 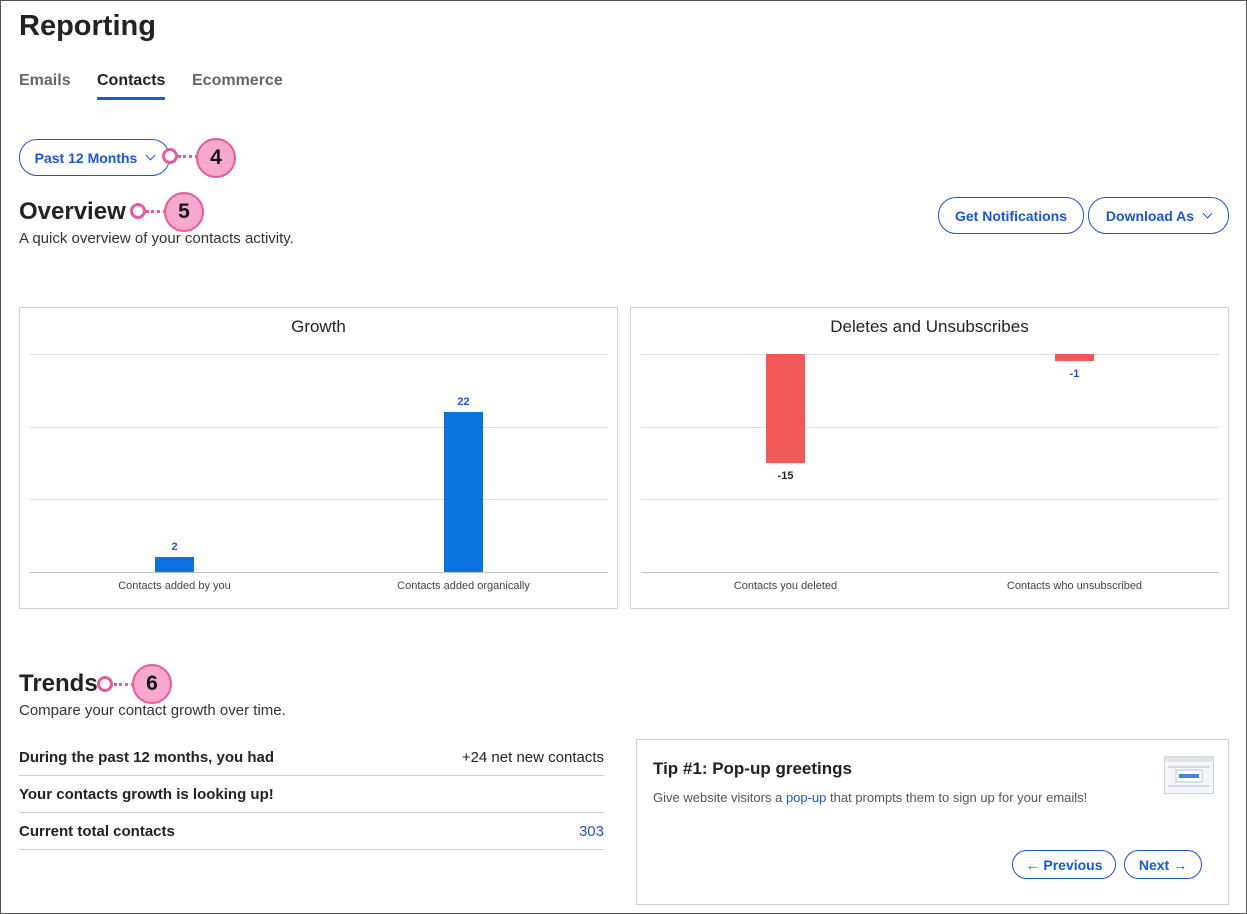 What do you see at coordinates (216, 158) in the screenshot?
I see `callout-badge-4: 4` at bounding box center [216, 158].